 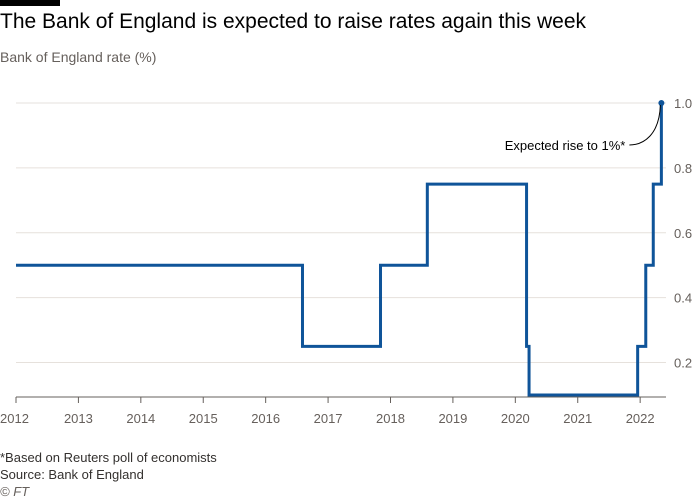 What do you see at coordinates (140, 418) in the screenshot?
I see `x-tick-label: 2014` at bounding box center [140, 418].